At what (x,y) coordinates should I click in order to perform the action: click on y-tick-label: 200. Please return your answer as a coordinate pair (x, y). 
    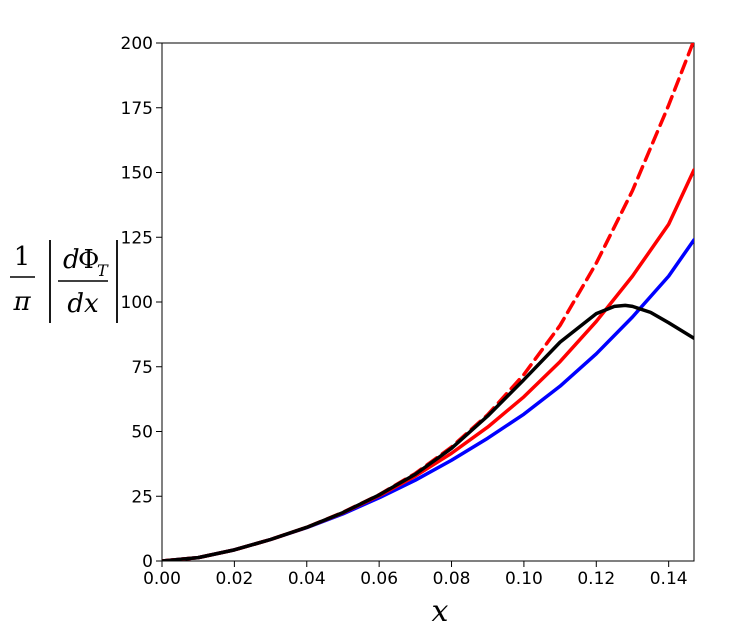
    Looking at the image, I should click on (137, 44).